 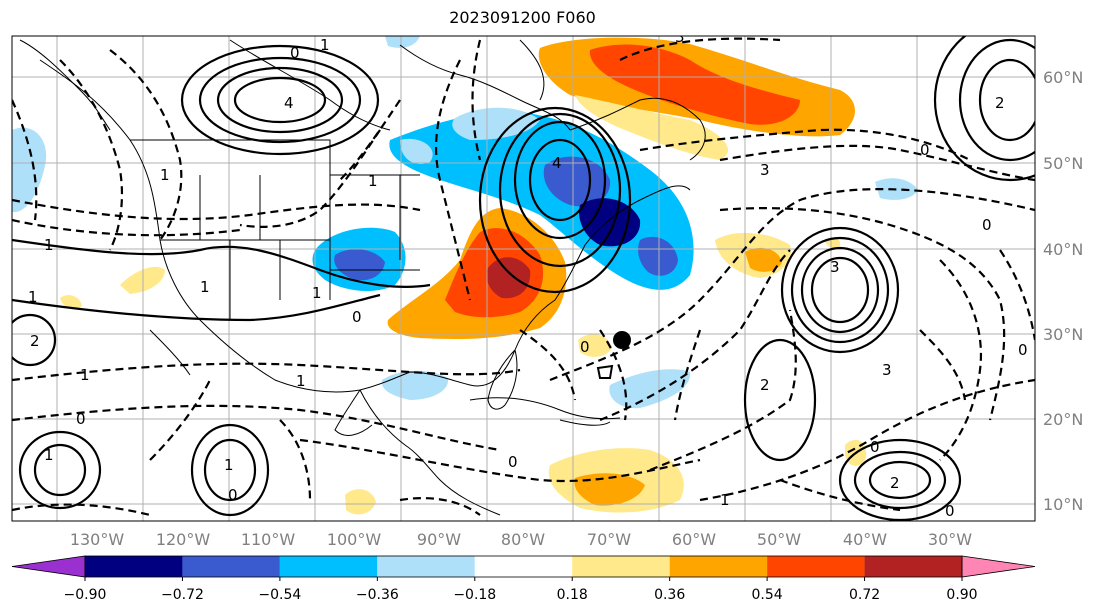 What do you see at coordinates (577, 181) in the screenshot?
I see `anomaly-negative-core-a` at bounding box center [577, 181].